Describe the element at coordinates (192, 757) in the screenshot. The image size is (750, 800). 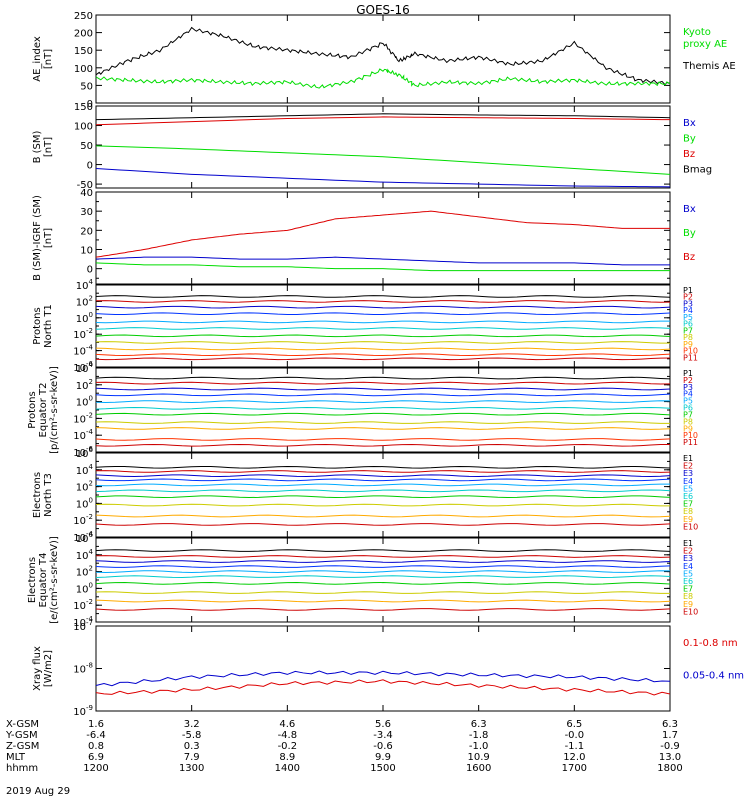
I see `time-axis-value: 7.9` at that location.